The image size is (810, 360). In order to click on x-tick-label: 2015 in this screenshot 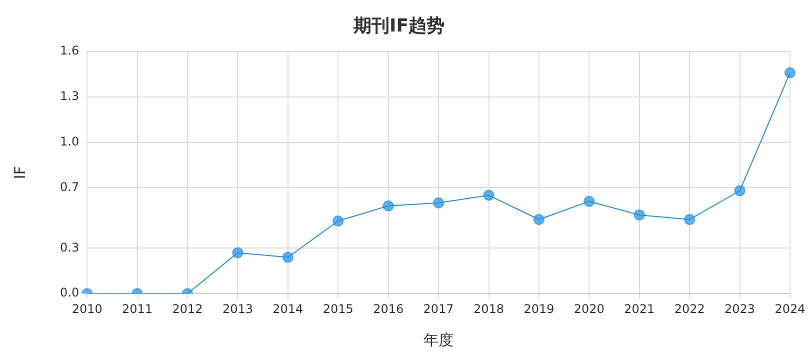, I will do `click(338, 309)`.